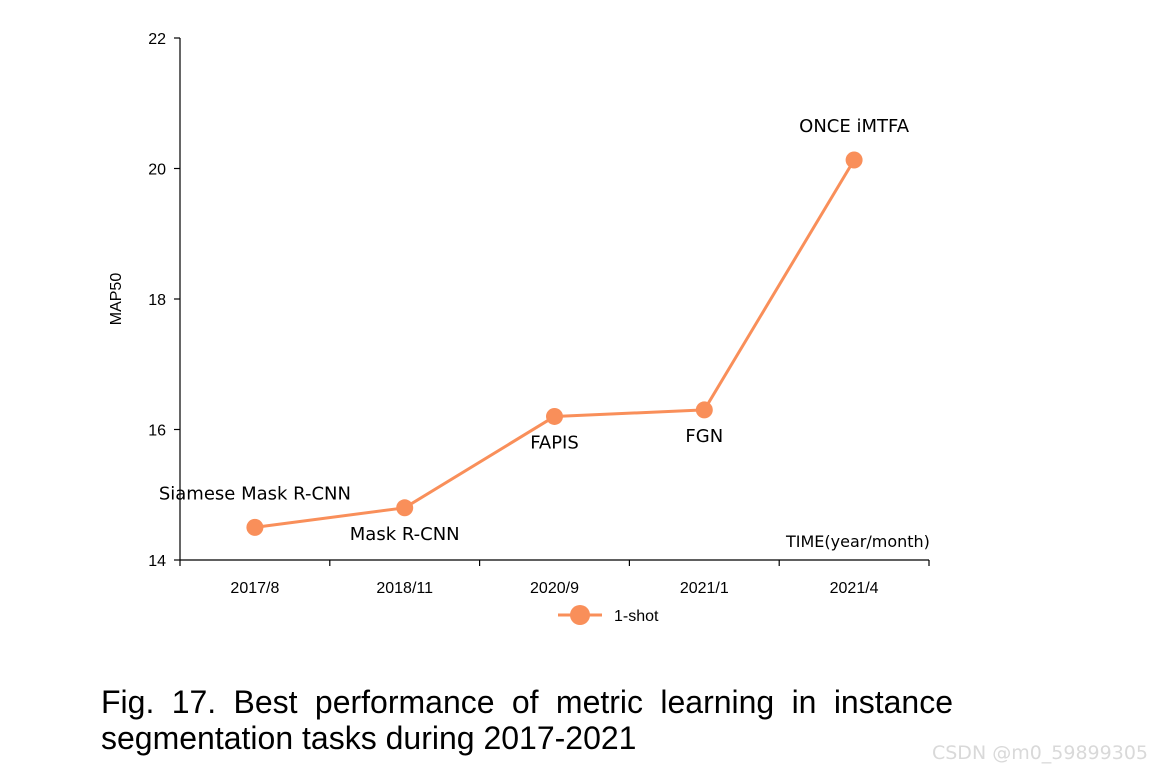  Describe the element at coordinates (157, 431) in the screenshot. I see `y-tick-label: 16` at that location.